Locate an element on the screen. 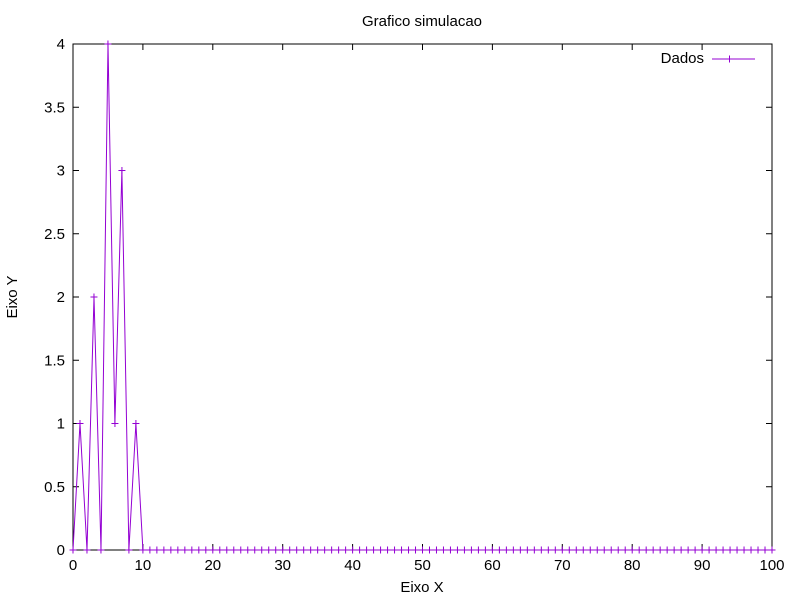  x-tick-label: 100 is located at coordinates (771, 565).